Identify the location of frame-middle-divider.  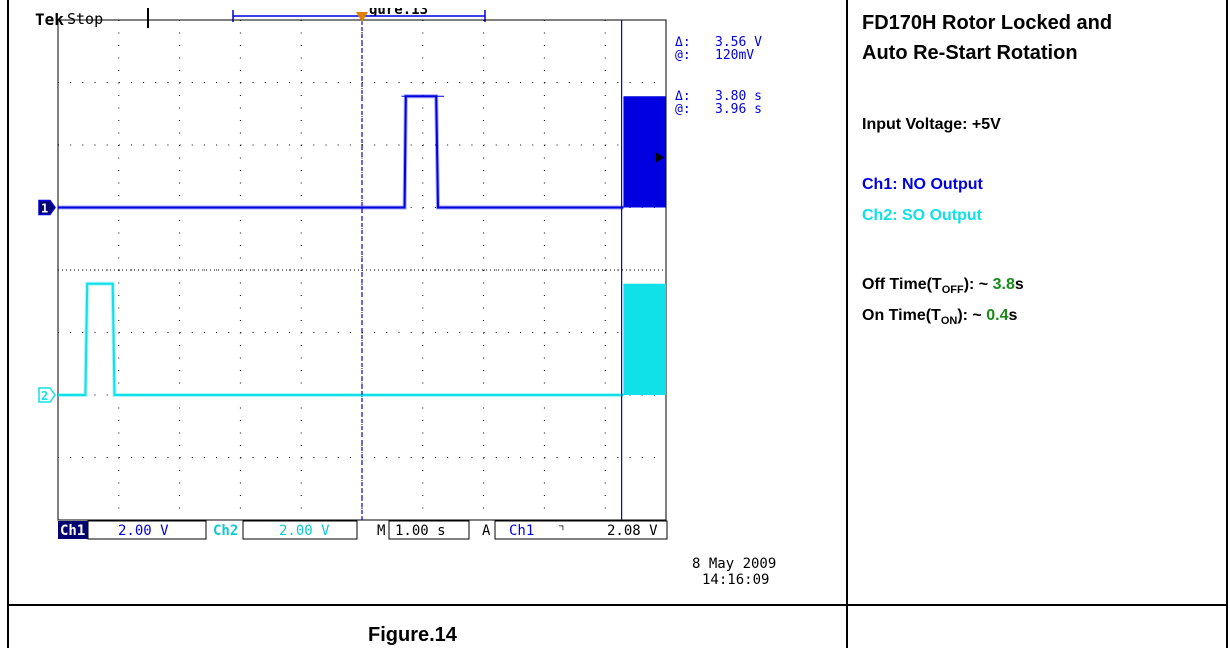
(847, 324).